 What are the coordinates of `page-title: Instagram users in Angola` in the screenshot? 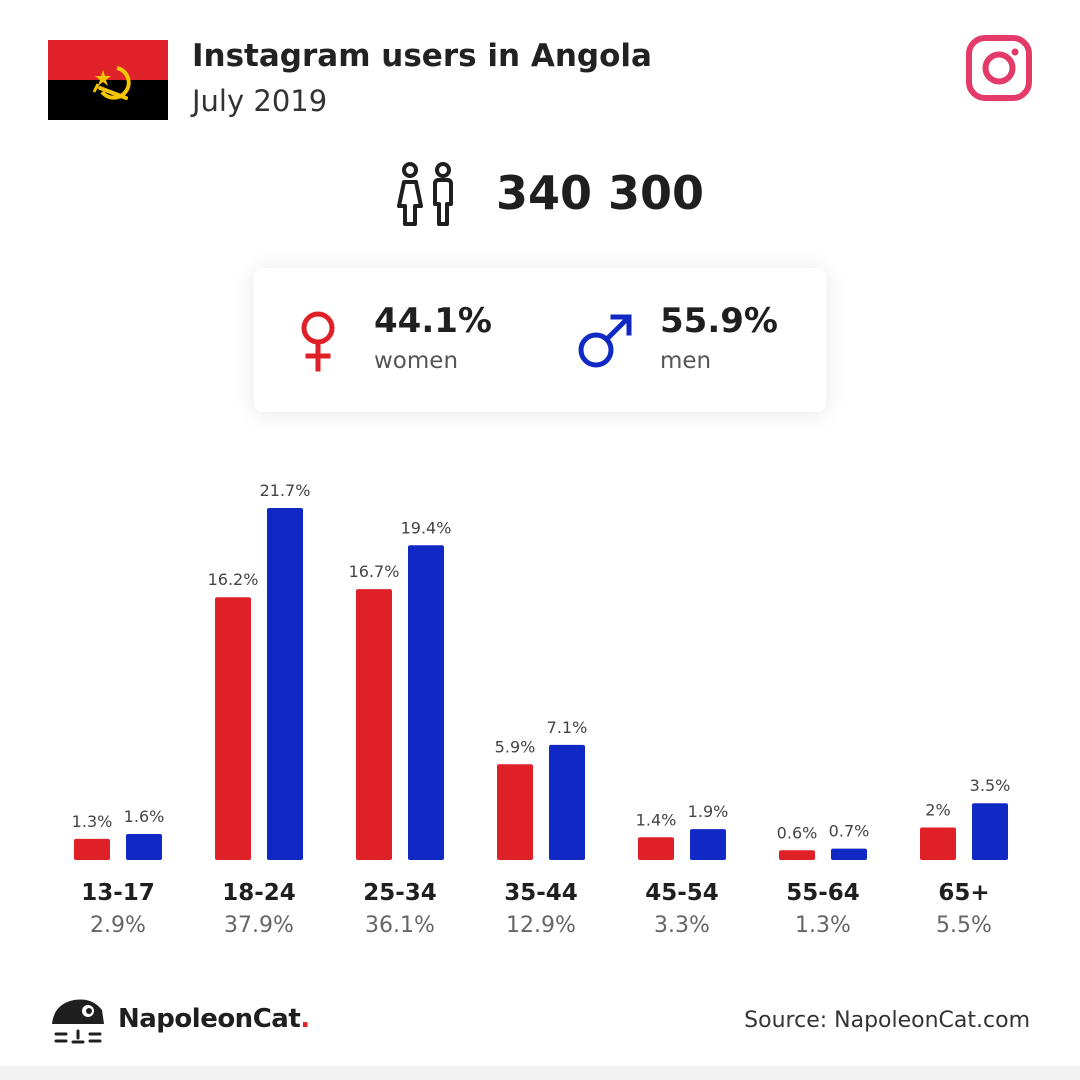 It's located at (422, 56).